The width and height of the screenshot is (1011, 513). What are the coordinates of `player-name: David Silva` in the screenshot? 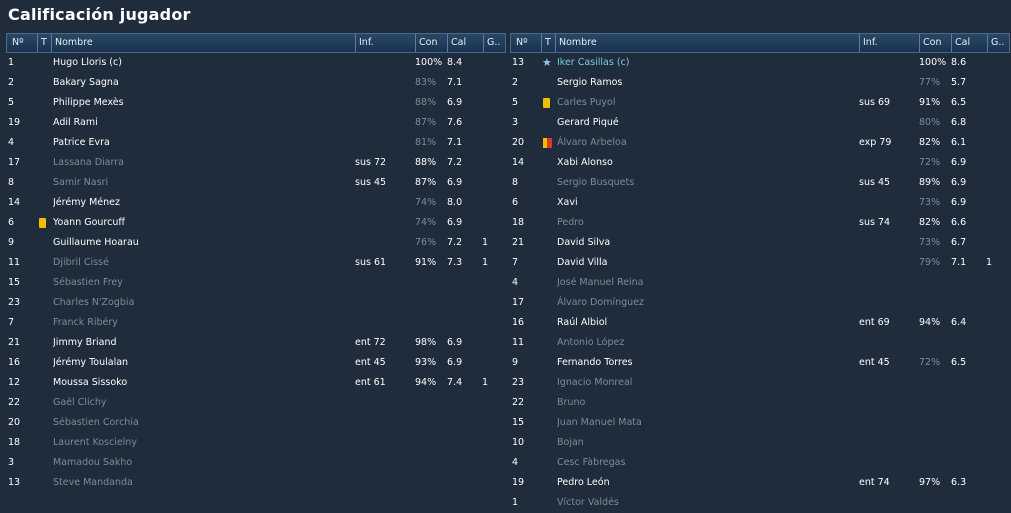 It's located at (584, 242).